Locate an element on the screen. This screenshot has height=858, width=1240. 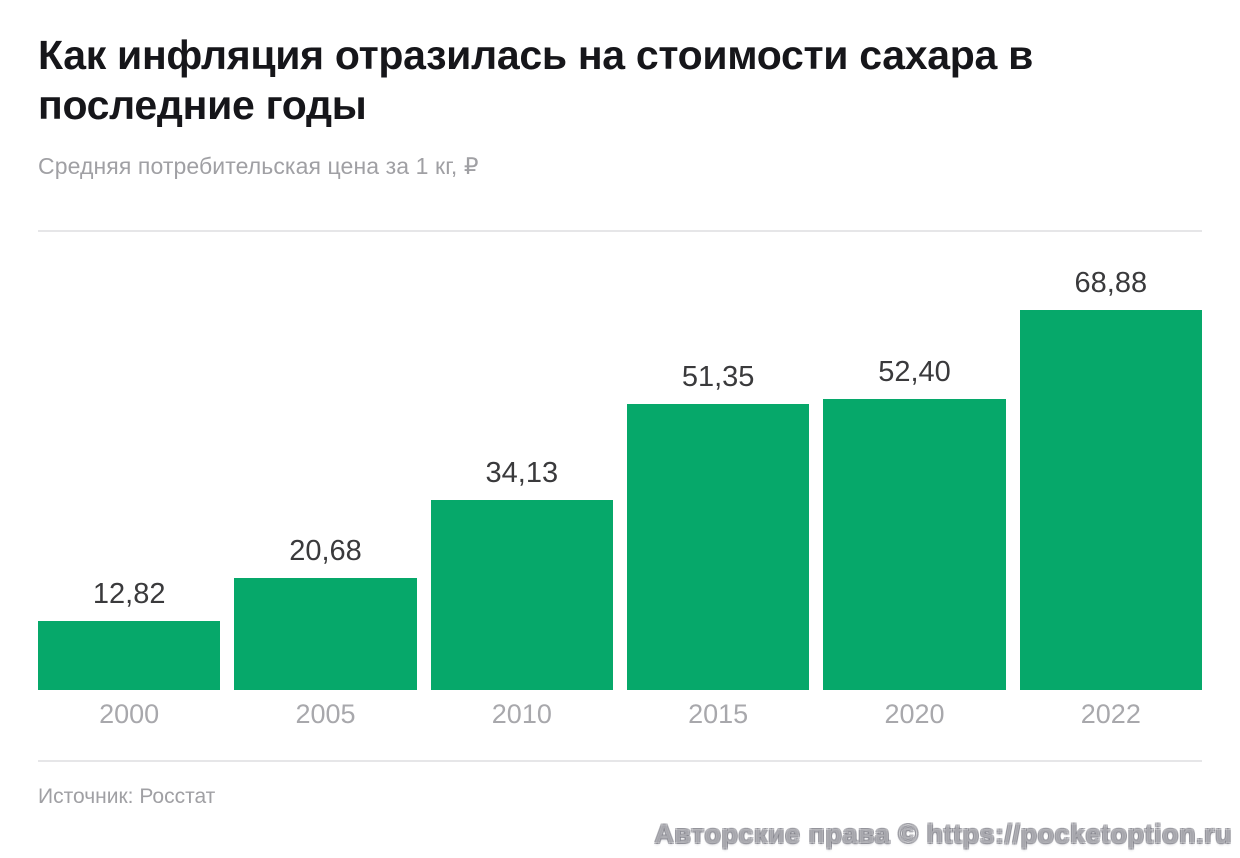
bar-value-label: 12,82 is located at coordinates (129, 594).